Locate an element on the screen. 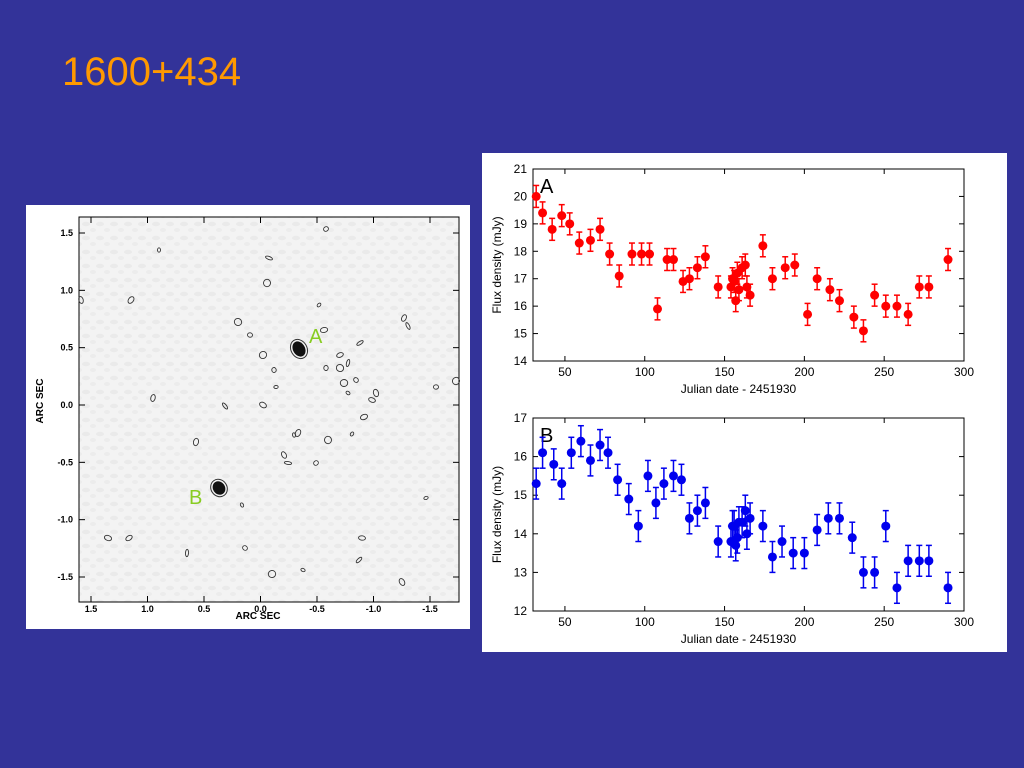 Image resolution: width=1024 pixels, height=768 pixels. x-tick-label: 300 is located at coordinates (964, 372).